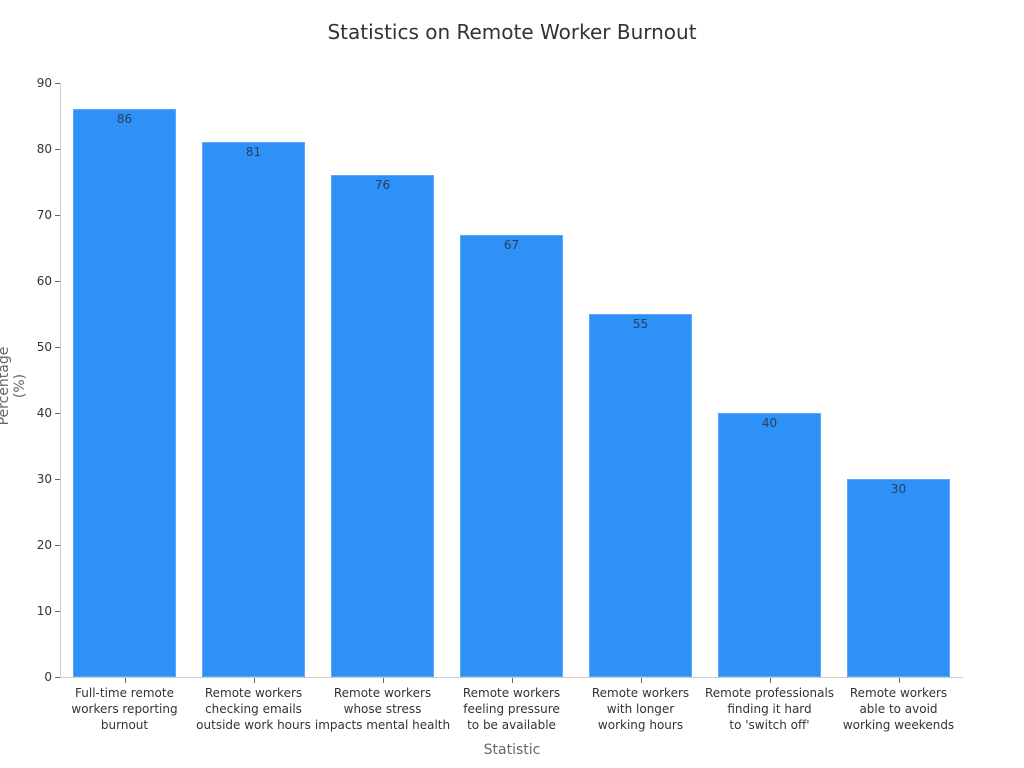 This screenshot has height=768, width=1024. Describe the element at coordinates (253, 409) in the screenshot. I see `bar: 81` at that location.